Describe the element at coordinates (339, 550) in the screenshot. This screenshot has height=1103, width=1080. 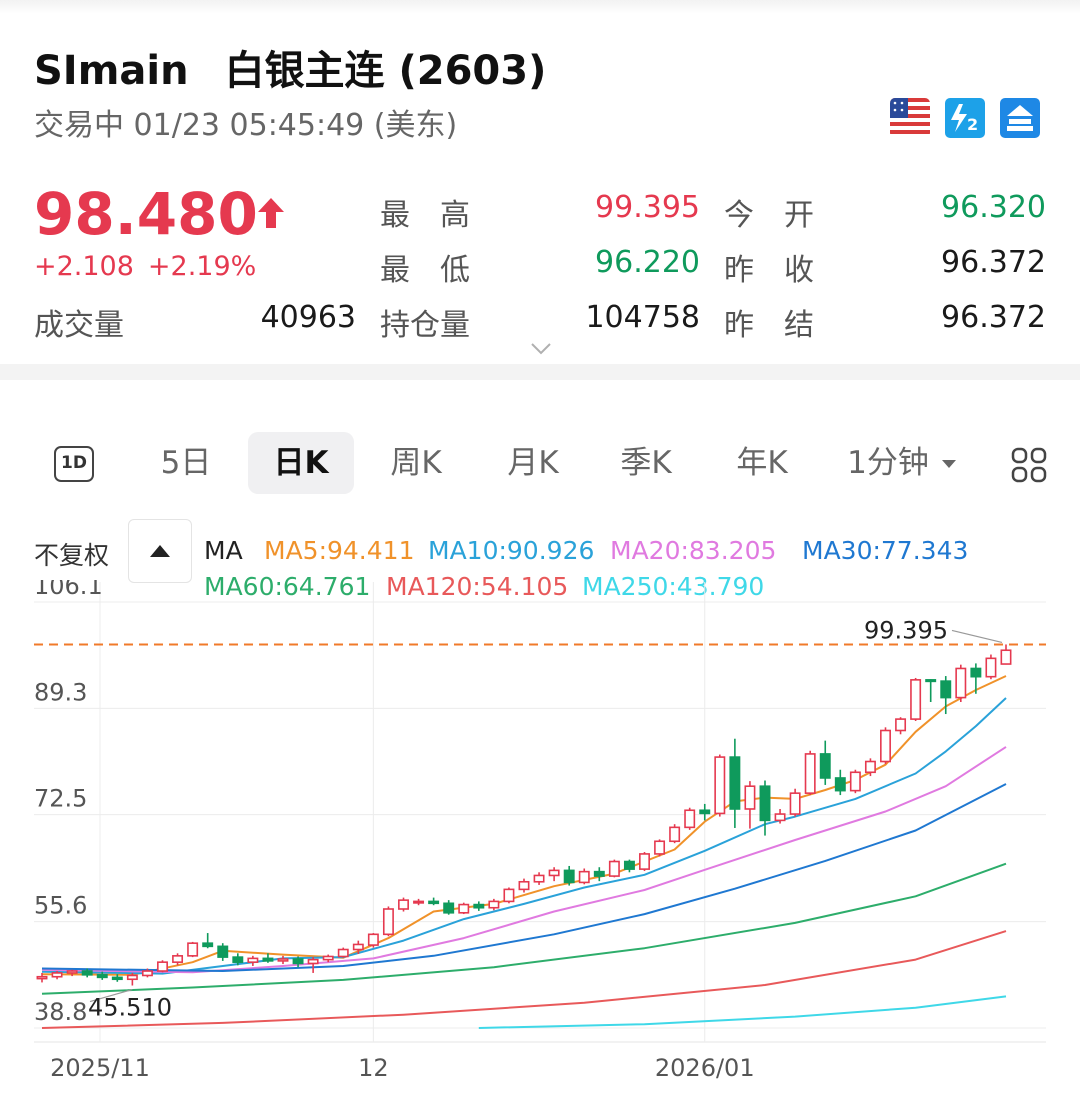
I see `ma5-value: MA5:94.411` at that location.